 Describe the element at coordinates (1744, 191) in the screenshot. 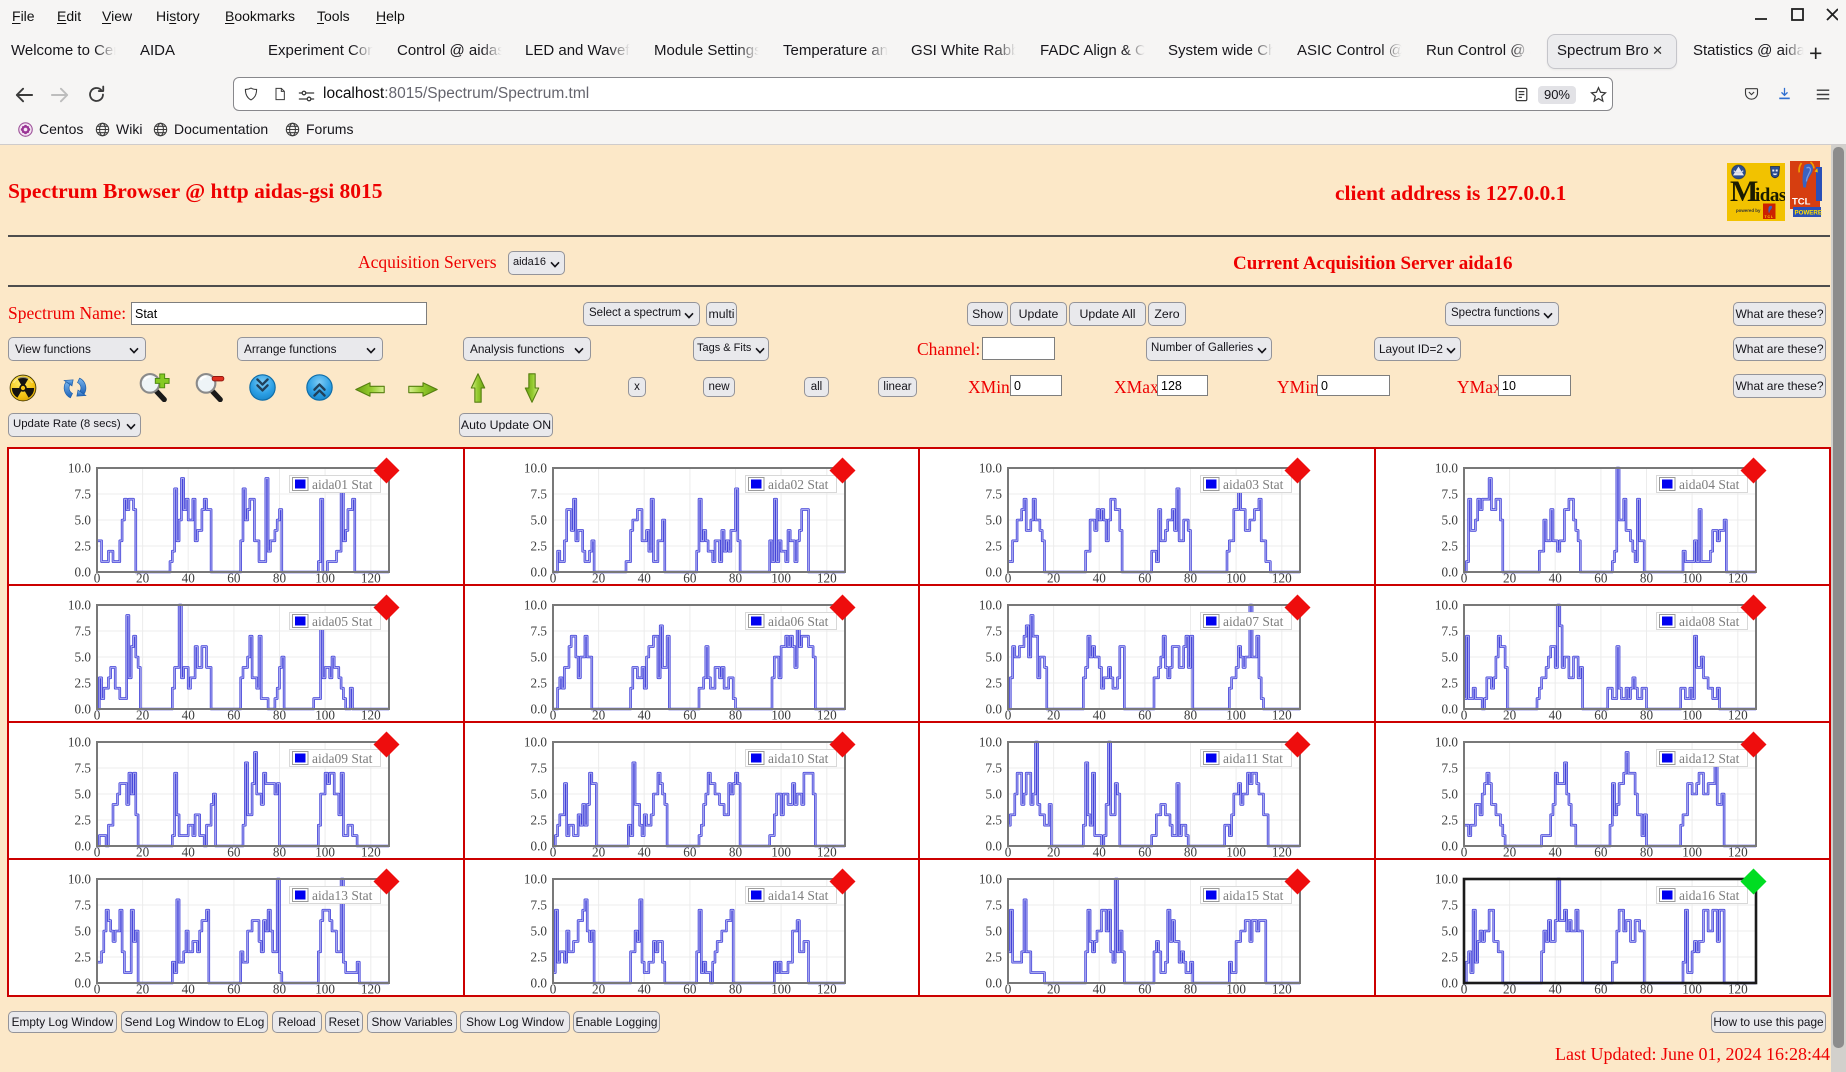

I see `svg-text: M` at that location.